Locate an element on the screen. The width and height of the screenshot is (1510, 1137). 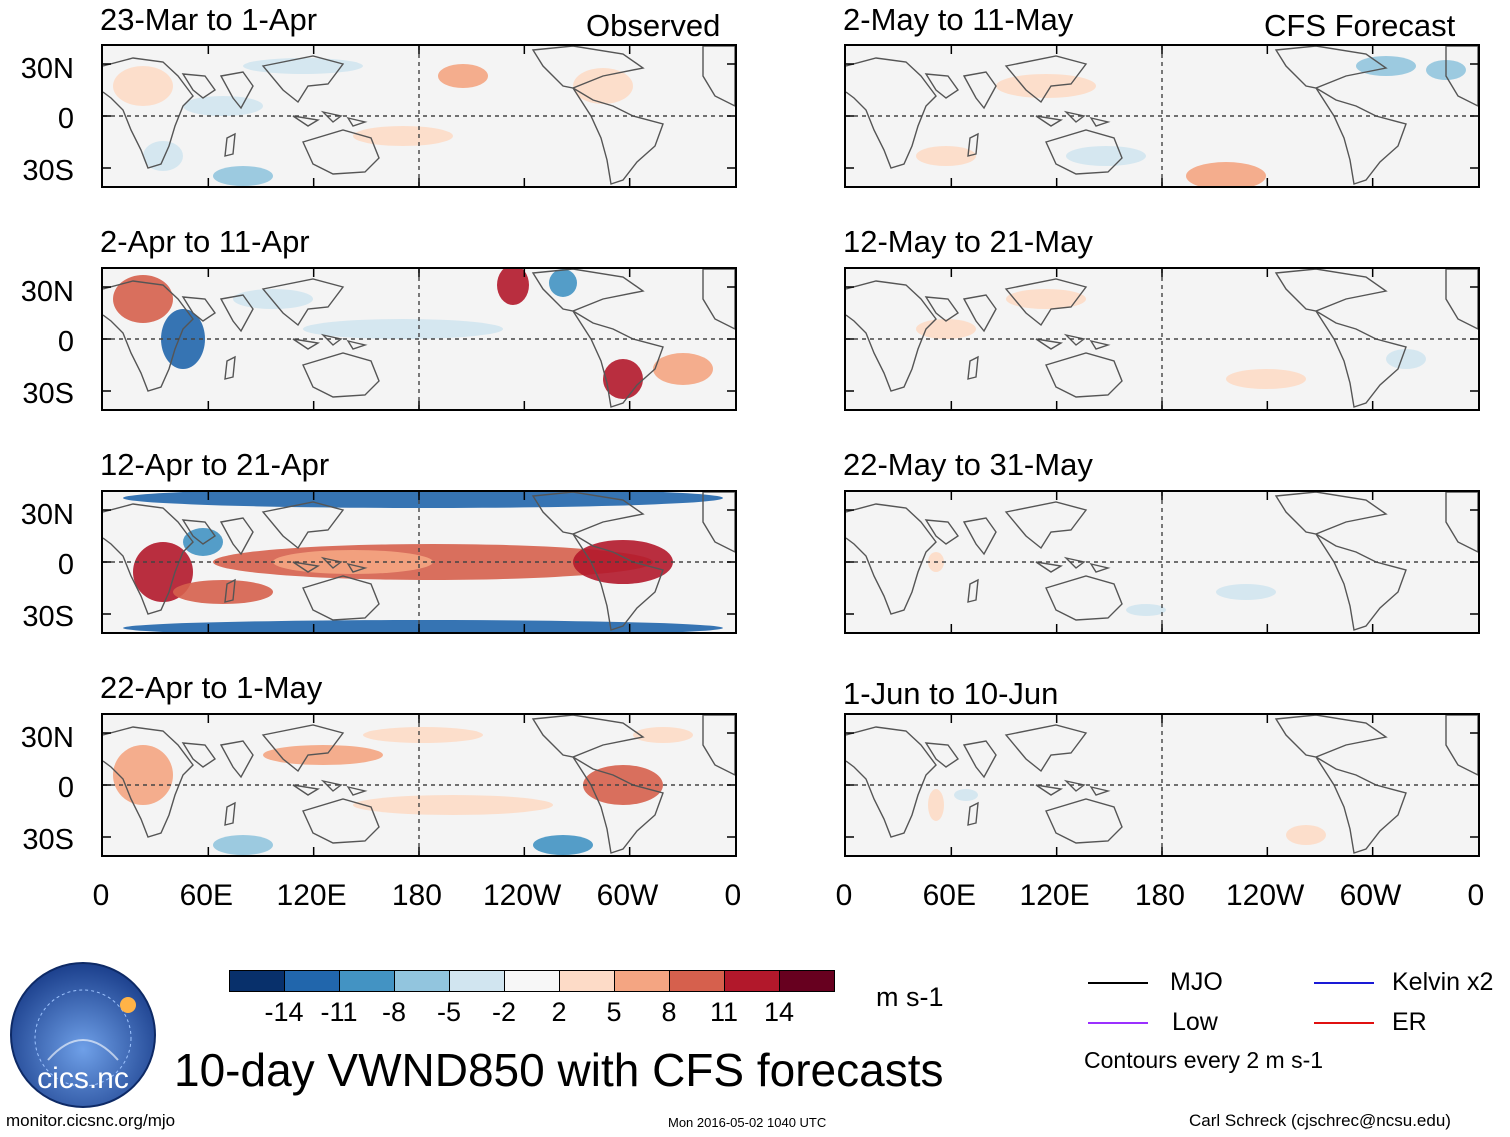
forecast-panel-title-1: 2-May to 11-May is located at coordinates (958, 19).